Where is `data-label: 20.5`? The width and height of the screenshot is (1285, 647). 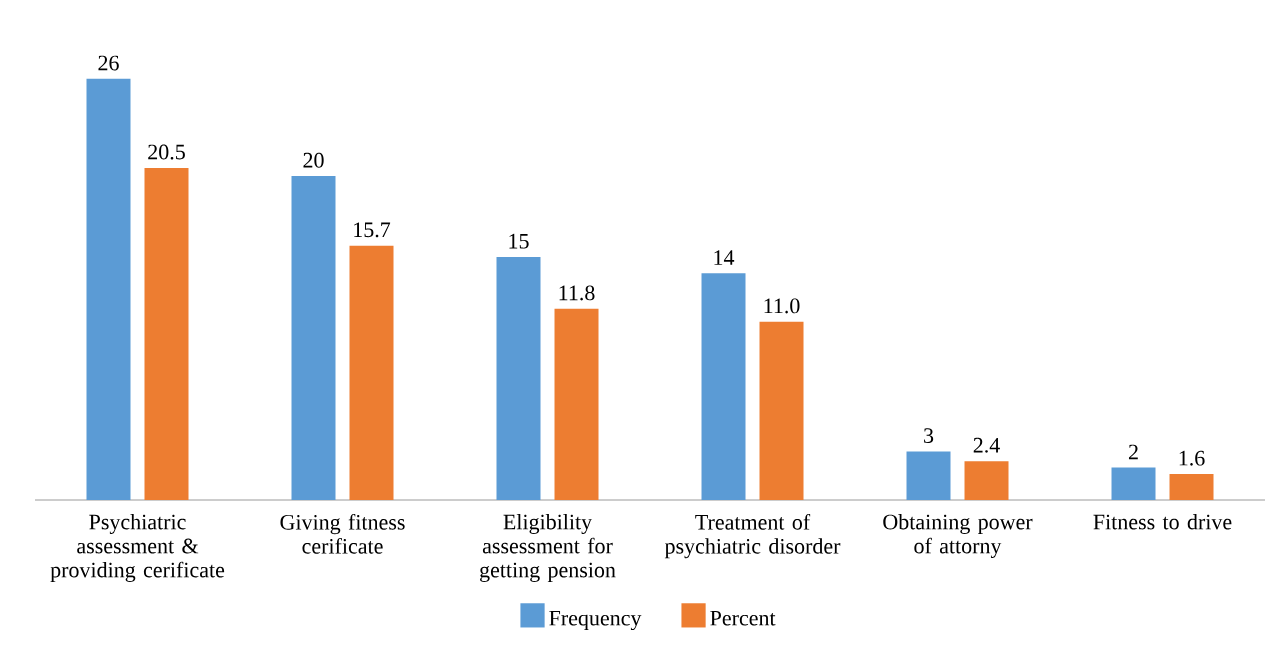
data-label: 20.5 is located at coordinates (166, 152).